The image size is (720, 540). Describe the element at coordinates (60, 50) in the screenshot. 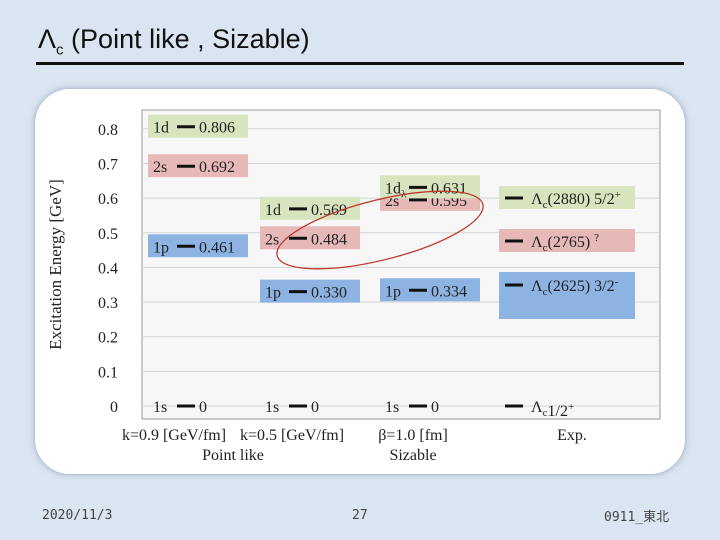

I see `title-subscript: c` at that location.